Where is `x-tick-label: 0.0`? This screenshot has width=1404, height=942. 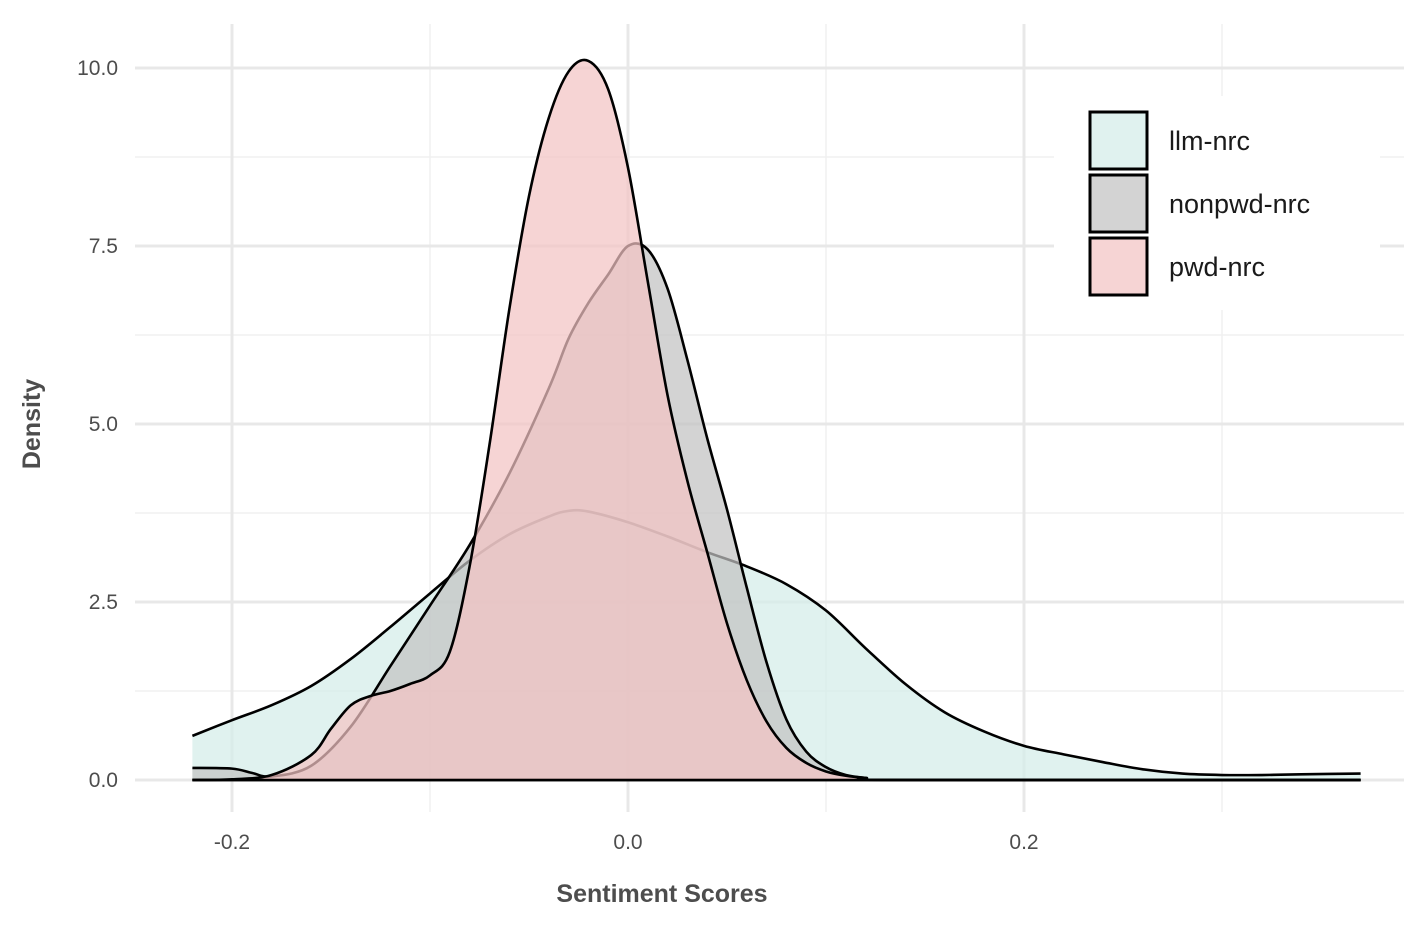
x-tick-label: 0.0 is located at coordinates (627, 842).